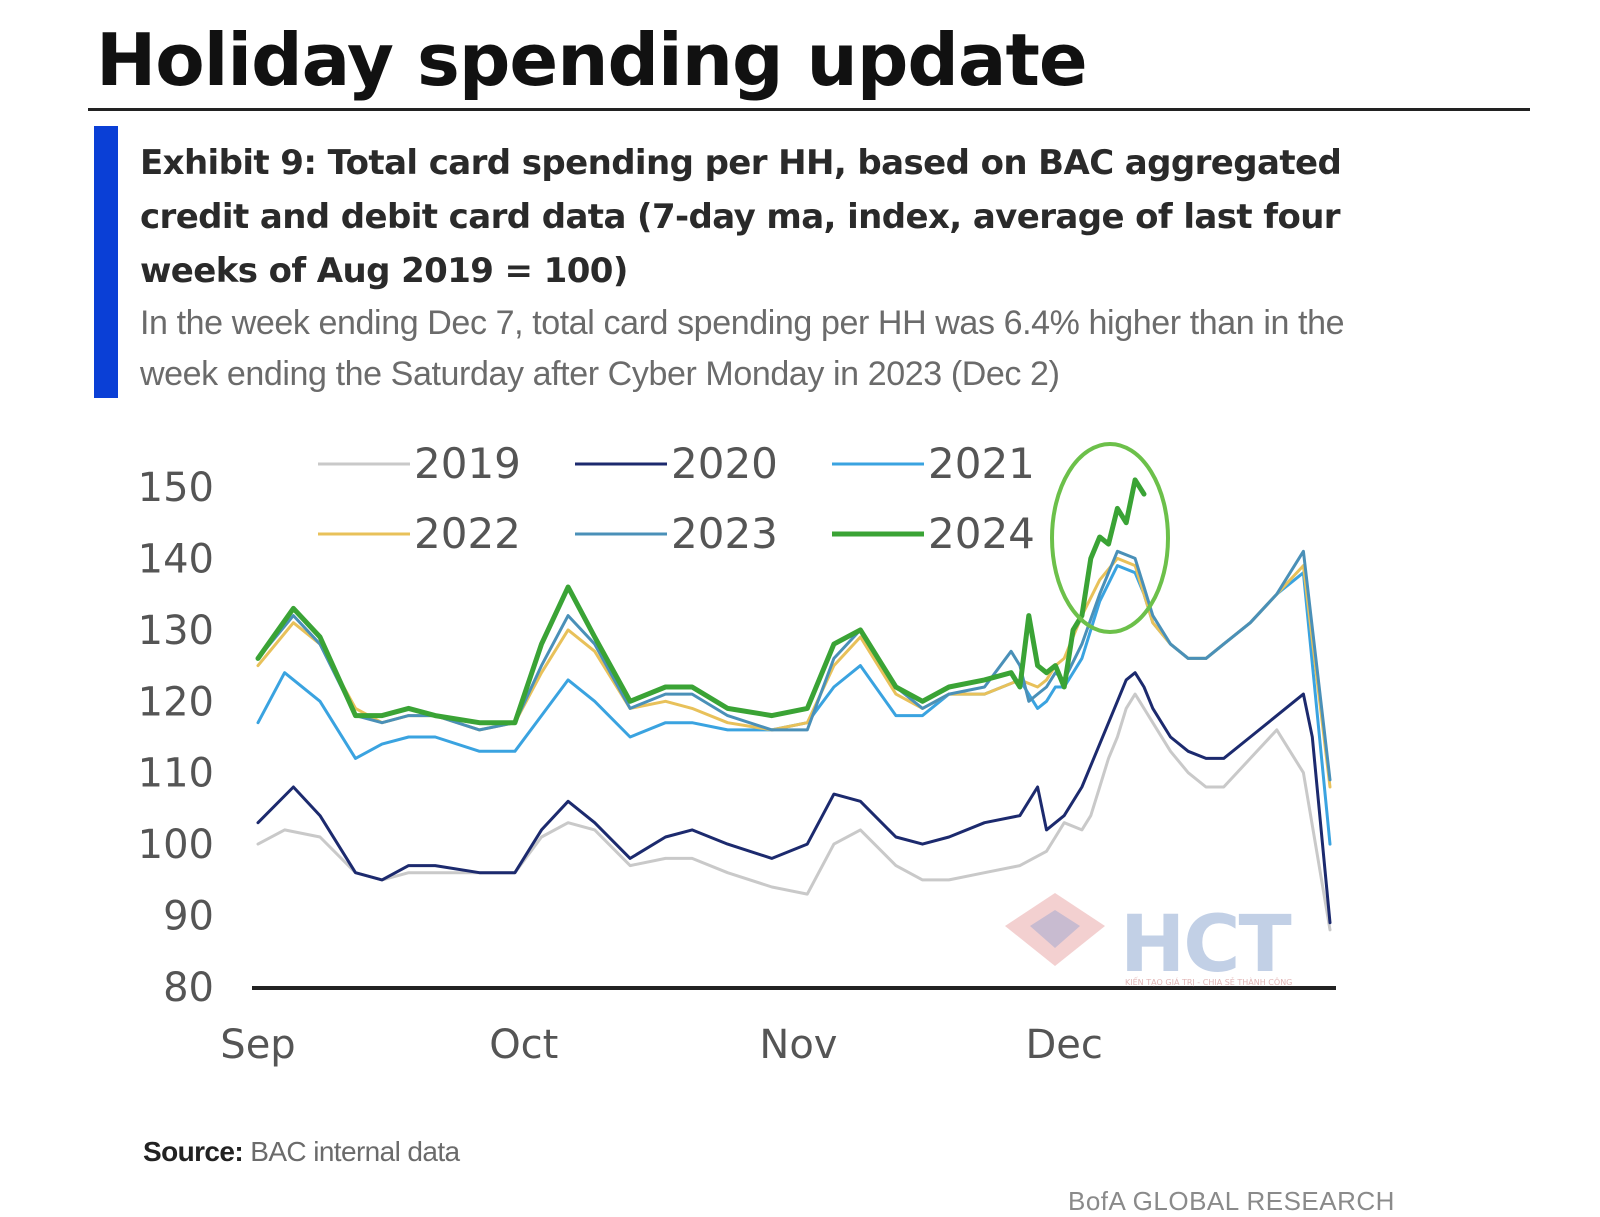 This screenshot has width=1600, height=1217. Describe the element at coordinates (676, 498) in the screenshot. I see `chart-legend: 2019 2020 2021 2022 2023 2024` at that location.